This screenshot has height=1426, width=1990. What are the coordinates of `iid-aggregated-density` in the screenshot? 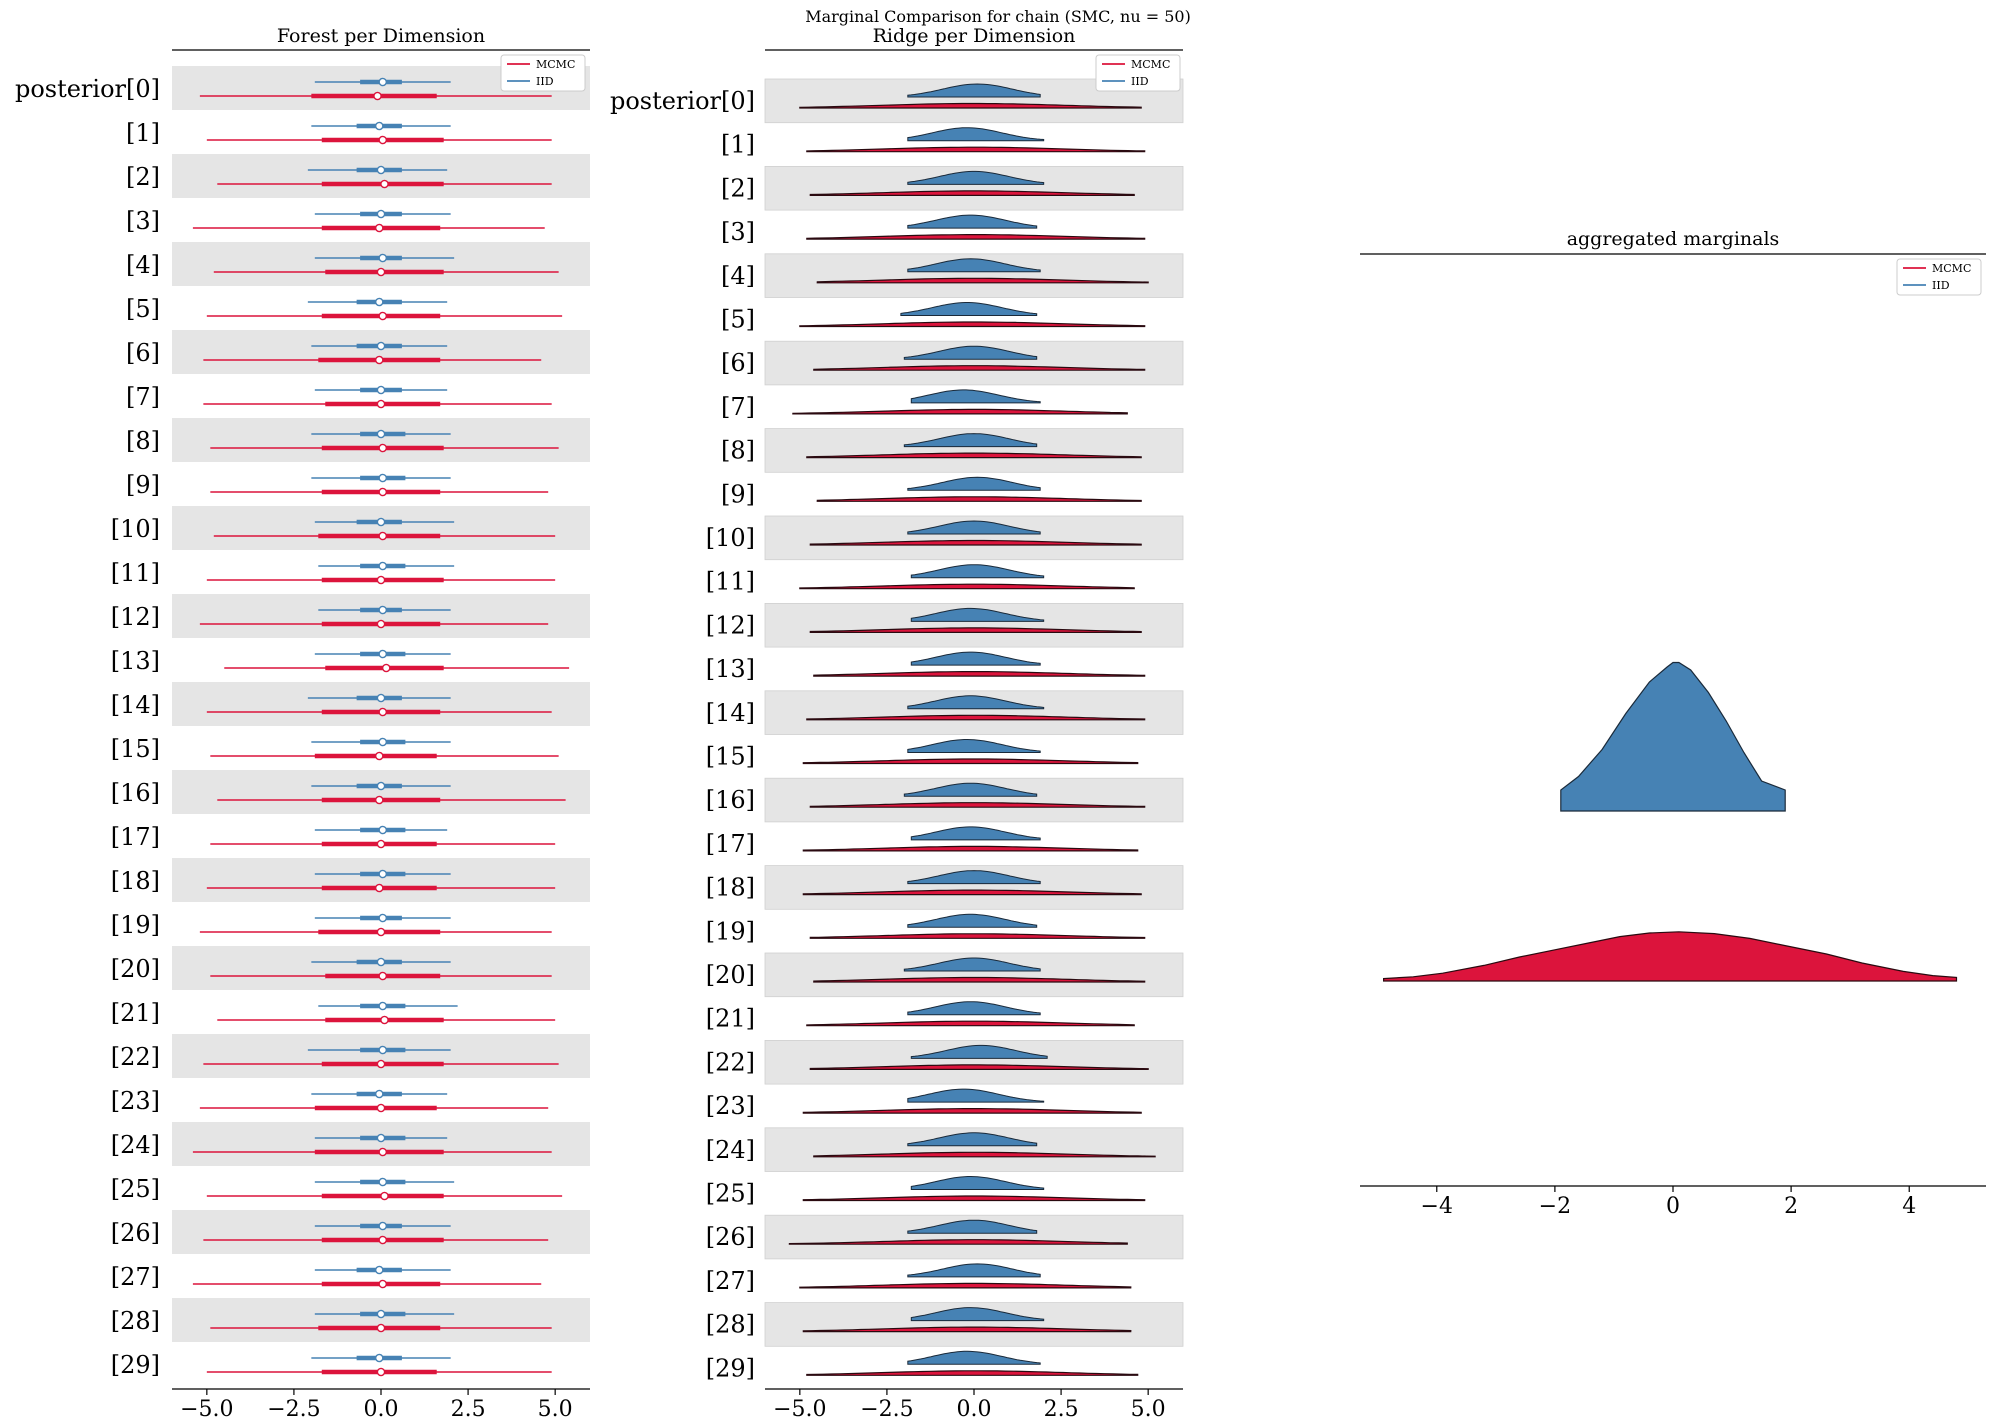 It's located at (1673, 736).